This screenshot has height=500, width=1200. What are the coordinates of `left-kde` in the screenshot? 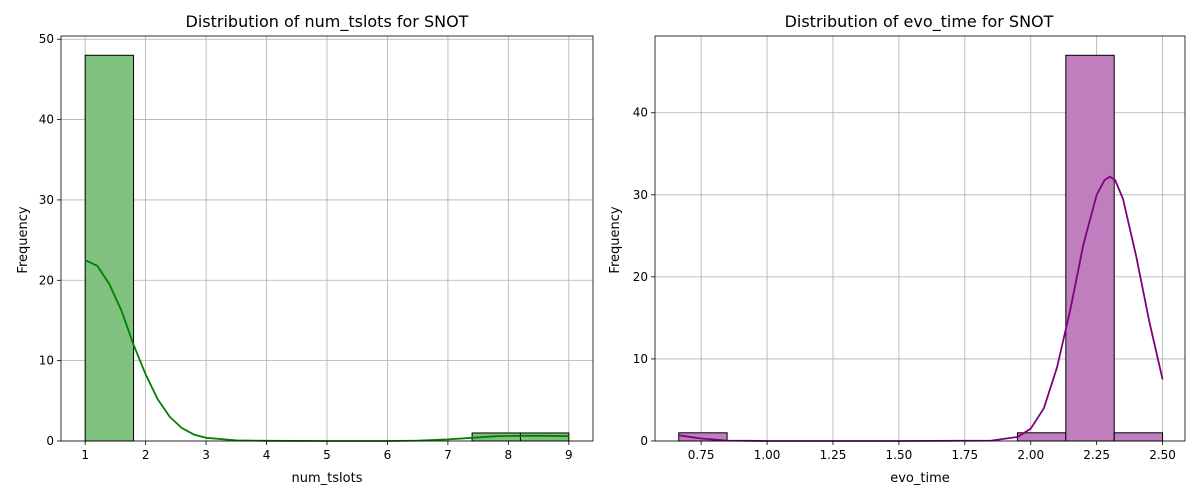 It's located at (326, 350).